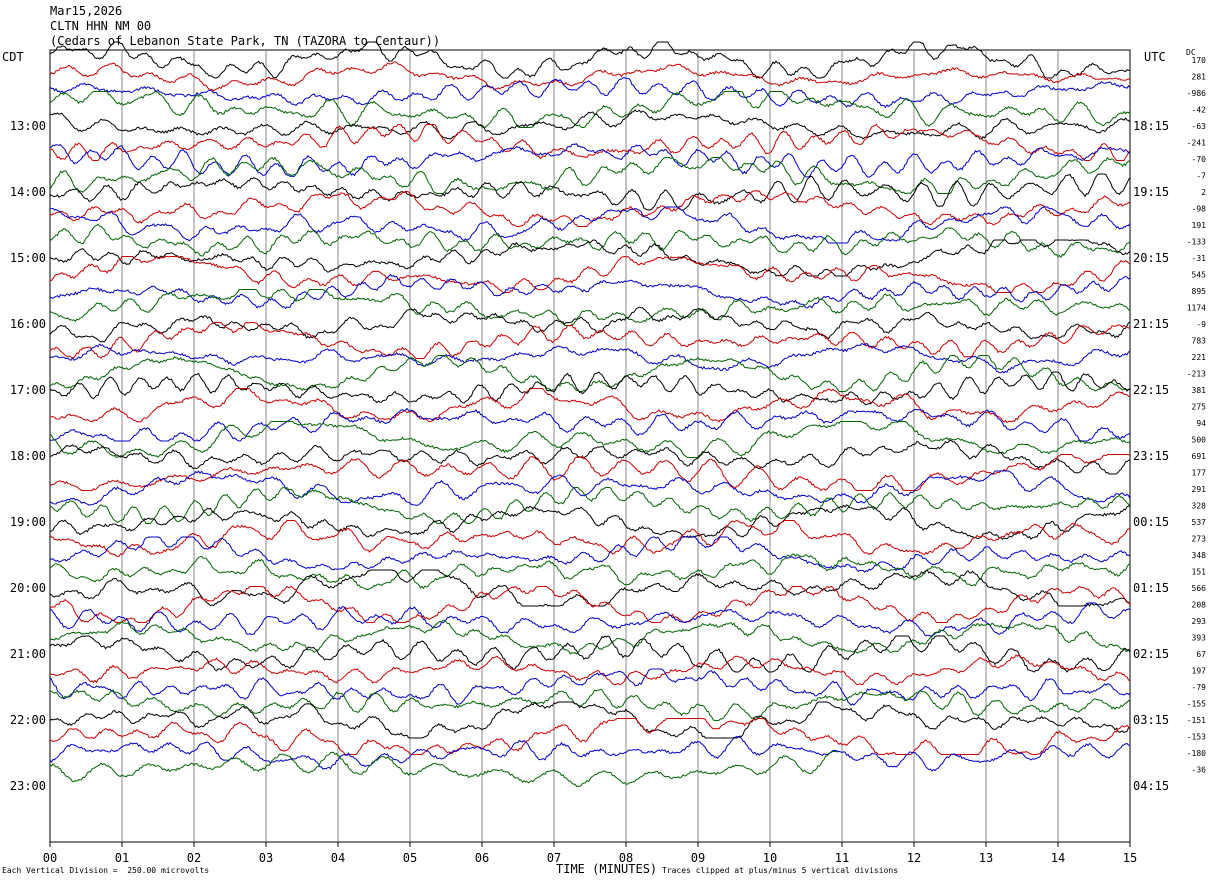 The image size is (1210, 886). I want to click on x-tick-label: 06, so click(482, 858).